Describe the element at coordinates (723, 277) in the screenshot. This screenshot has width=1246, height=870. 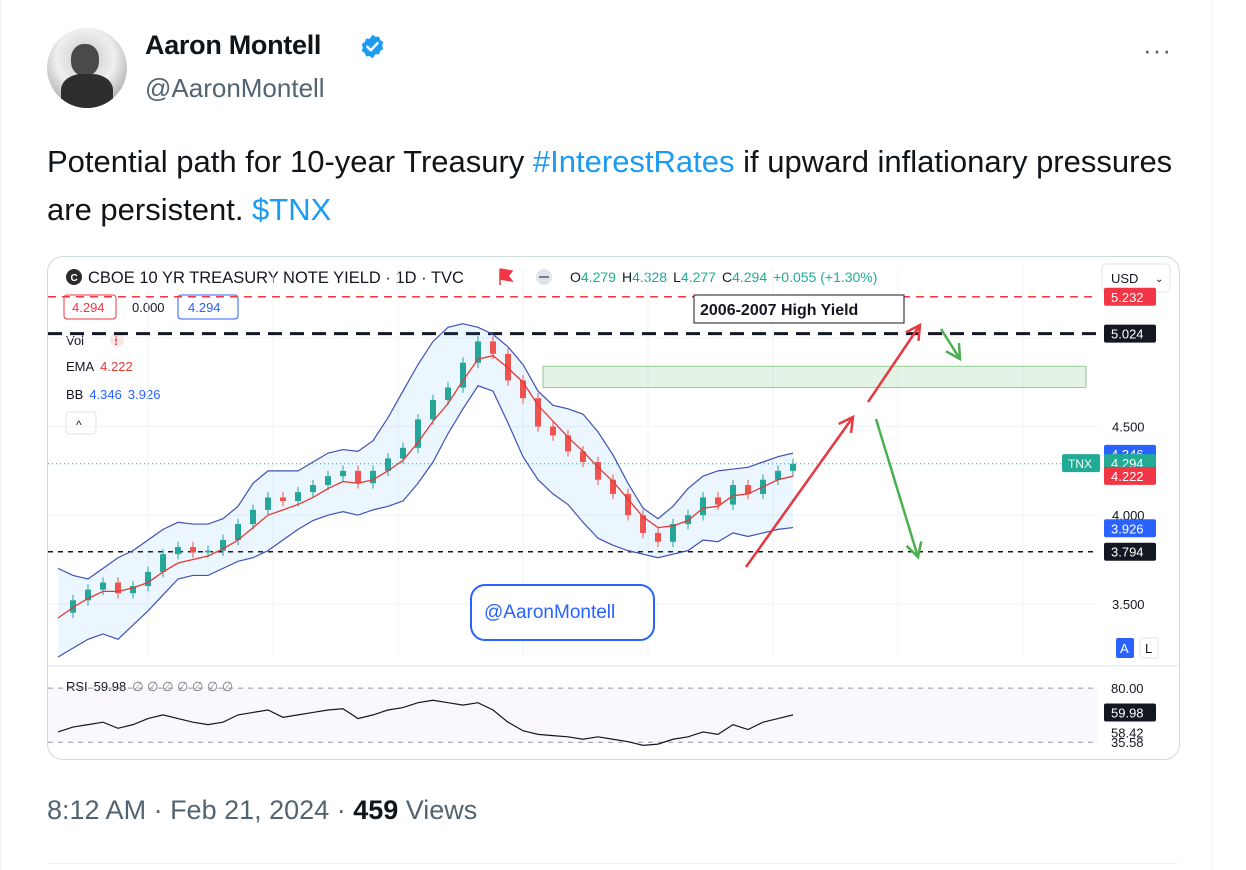
I see `ohlc-readout: O4.279 H4.328 L4.277 C4.294 +0.055 (+1.30%)` at that location.